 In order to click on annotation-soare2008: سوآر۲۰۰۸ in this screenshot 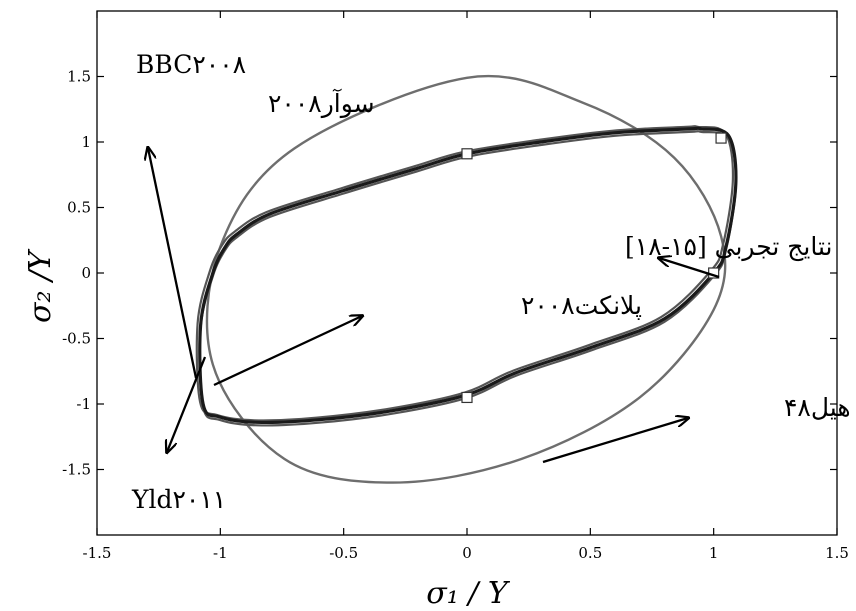, I will do `click(321, 103)`.